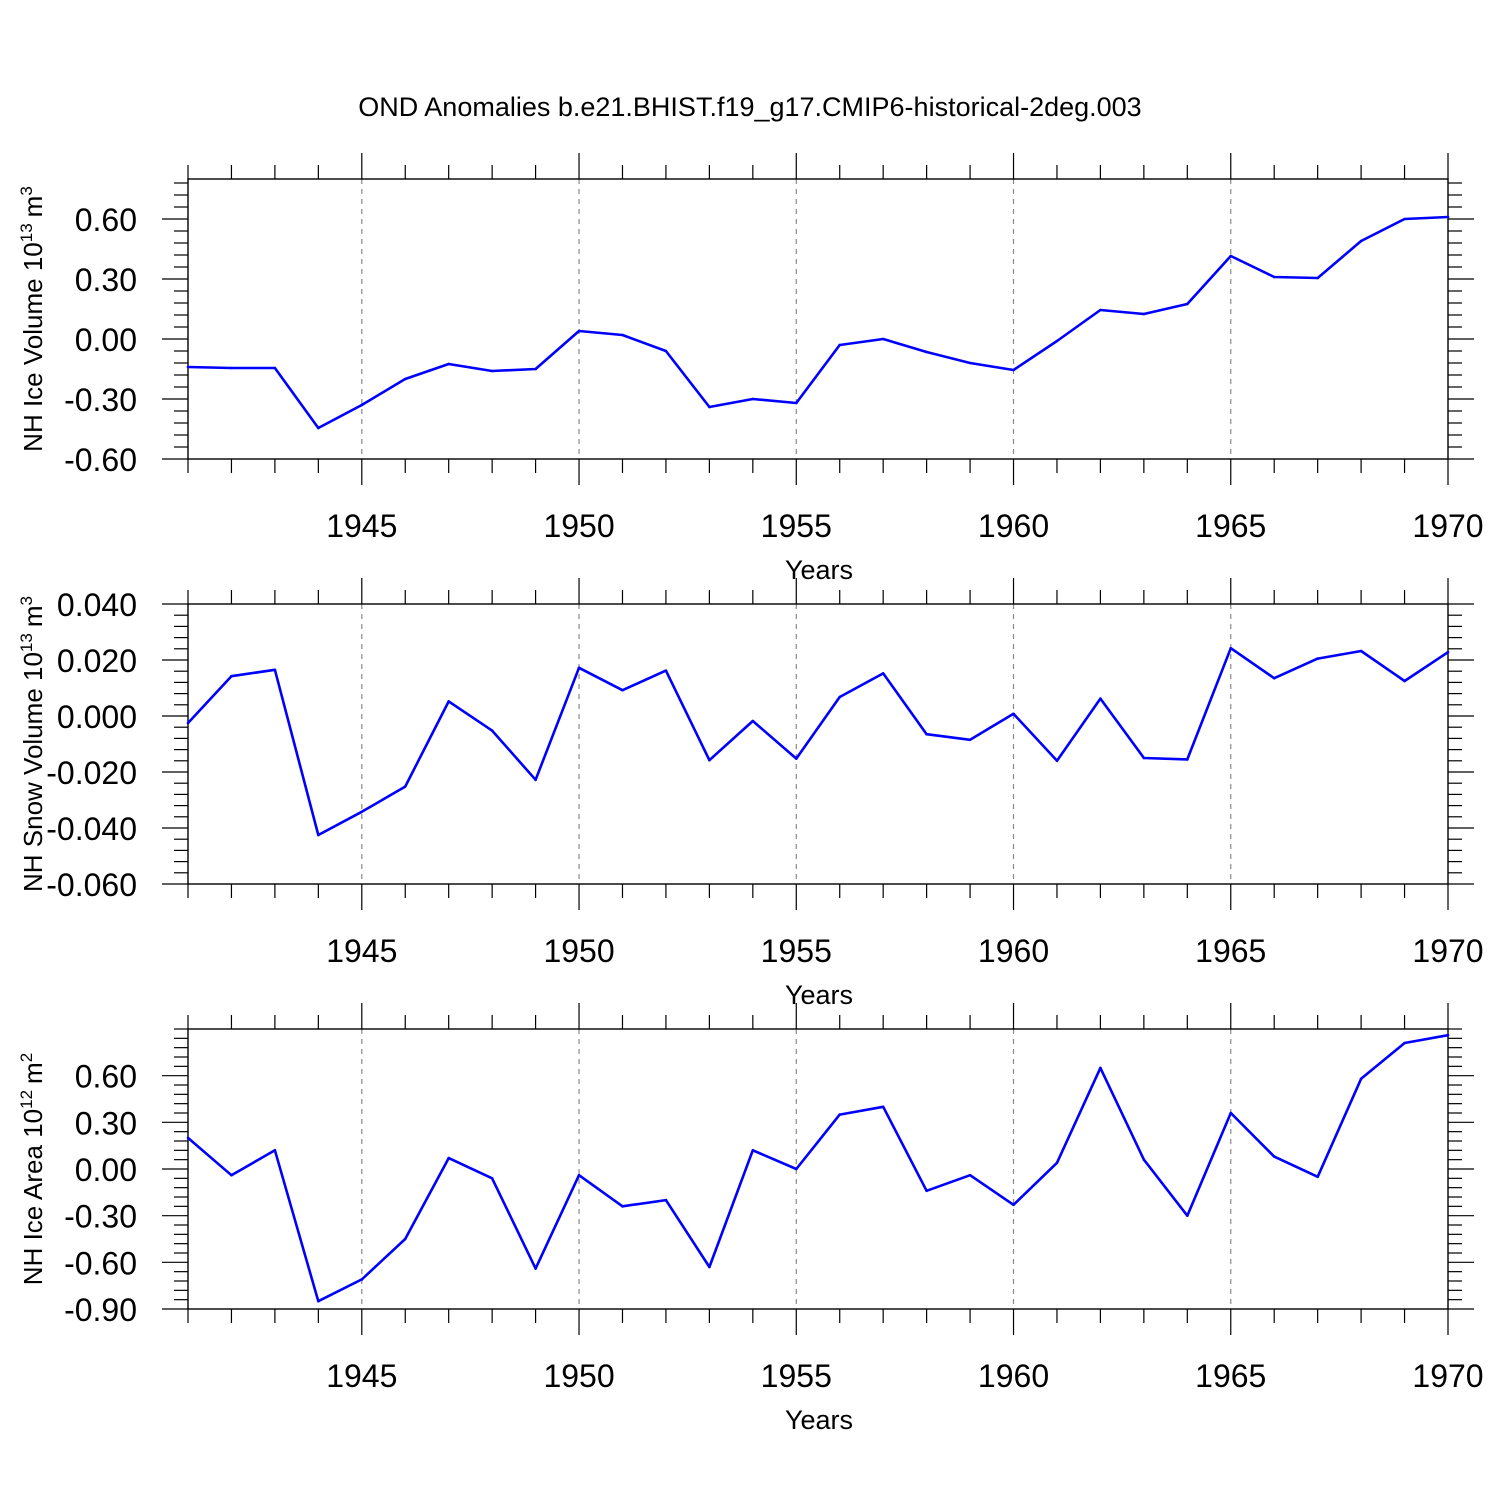 The width and height of the screenshot is (1500, 1500). What do you see at coordinates (33, 772) in the screenshot?
I see `y-axis-label-text: NH Snow Volume 10` at bounding box center [33, 772].